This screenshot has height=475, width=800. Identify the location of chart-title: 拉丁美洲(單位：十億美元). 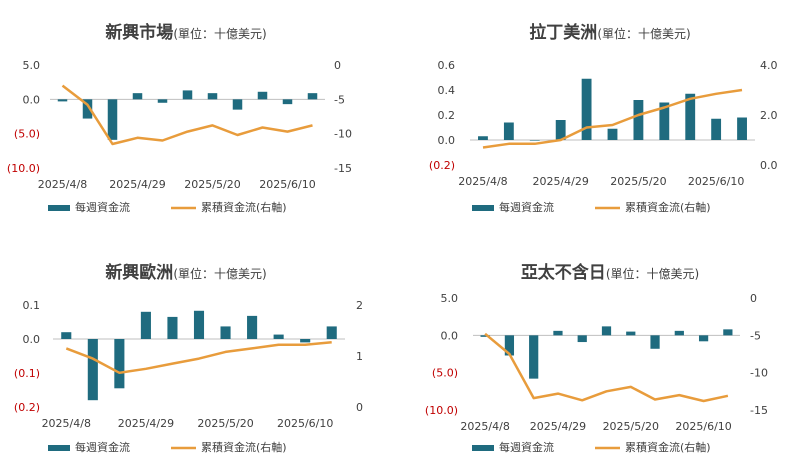
(609, 32).